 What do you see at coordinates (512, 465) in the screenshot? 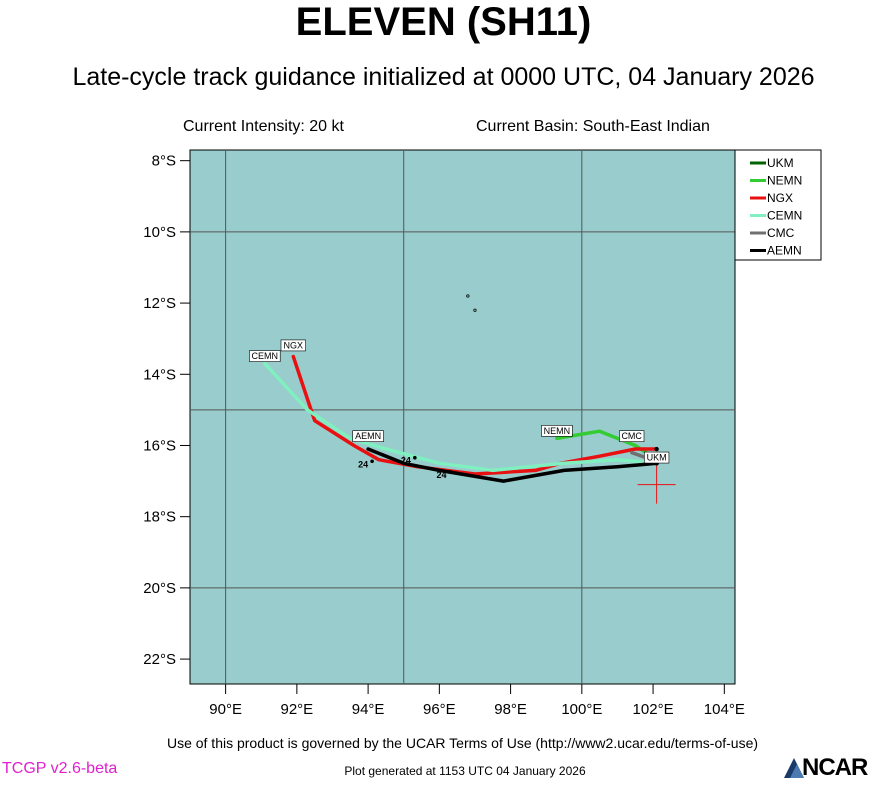
I see `track-aemn` at bounding box center [512, 465].